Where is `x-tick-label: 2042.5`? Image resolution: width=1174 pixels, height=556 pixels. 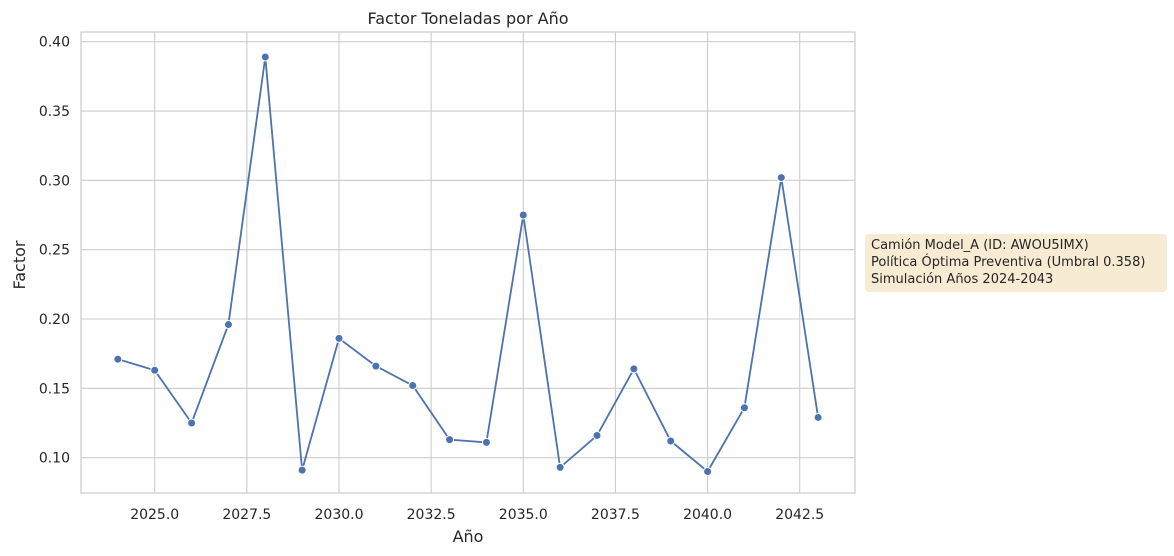 x-tick-label: 2042.5 is located at coordinates (799, 515).